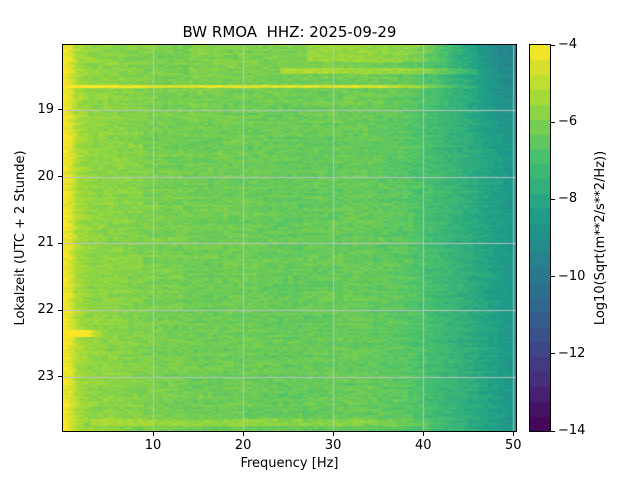 This screenshot has height=480, width=640. I want to click on x-axis-label: Frequency [Hz], so click(289, 463).